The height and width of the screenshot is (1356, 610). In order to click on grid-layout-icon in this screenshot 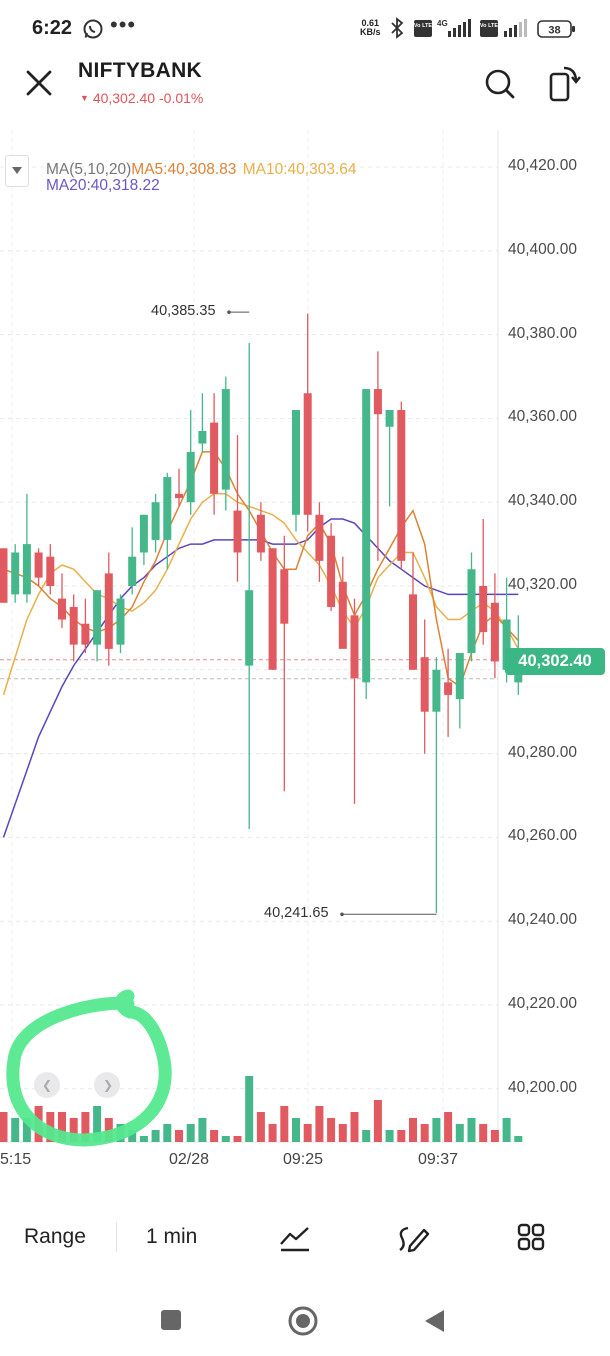, I will do `click(531, 1237)`.